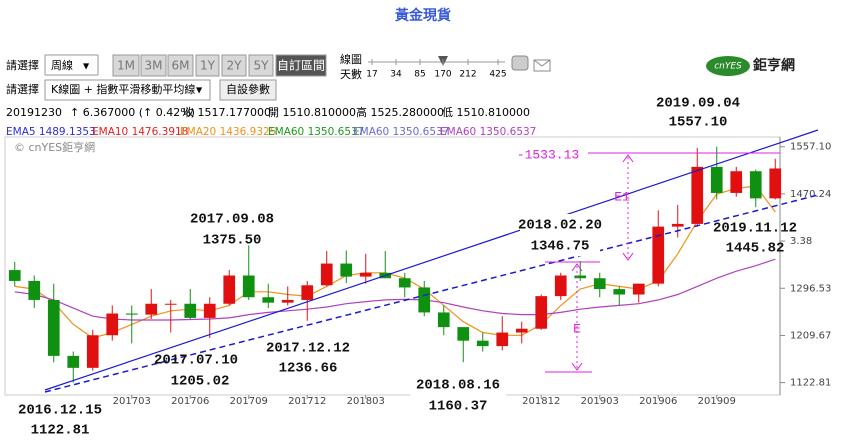  What do you see at coordinates (577, 328) in the screenshot?
I see `e-label: E` at bounding box center [577, 328].